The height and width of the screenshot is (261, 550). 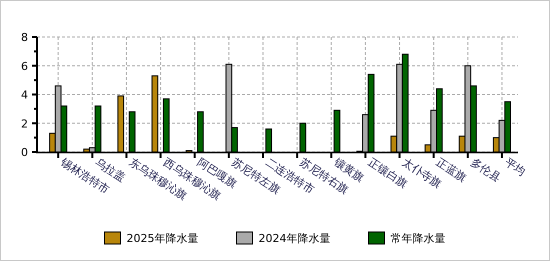 I want to click on y-tick-label: 4, so click(x=24, y=95).